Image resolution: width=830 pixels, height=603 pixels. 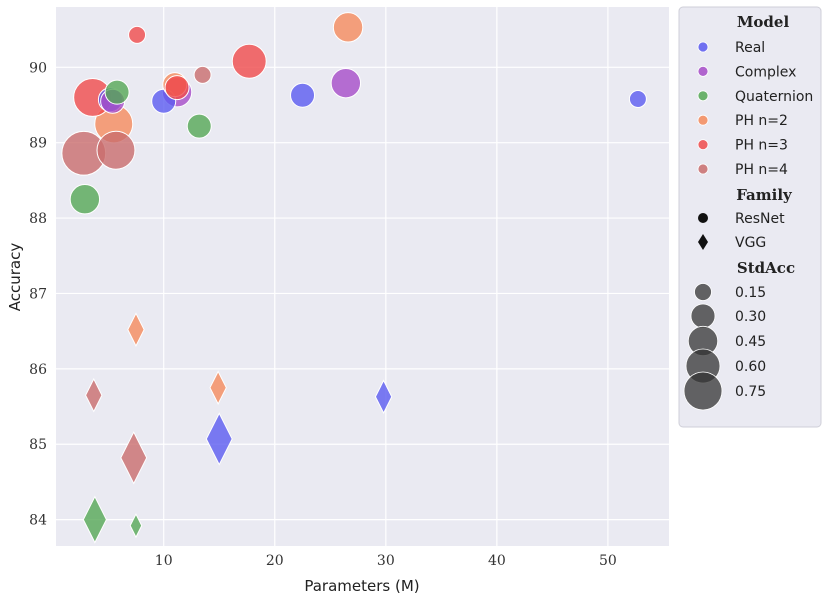 I want to click on legend-label-ph-n-2: PH n=2, so click(x=761, y=121).